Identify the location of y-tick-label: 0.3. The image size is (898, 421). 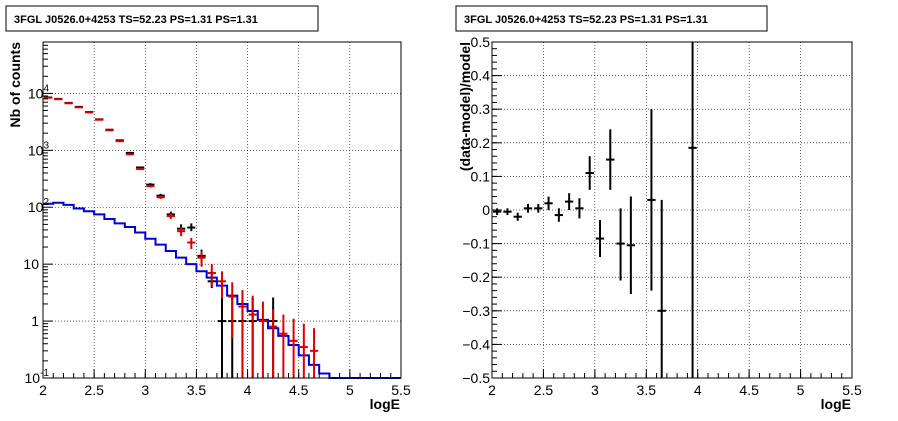
(481, 109).